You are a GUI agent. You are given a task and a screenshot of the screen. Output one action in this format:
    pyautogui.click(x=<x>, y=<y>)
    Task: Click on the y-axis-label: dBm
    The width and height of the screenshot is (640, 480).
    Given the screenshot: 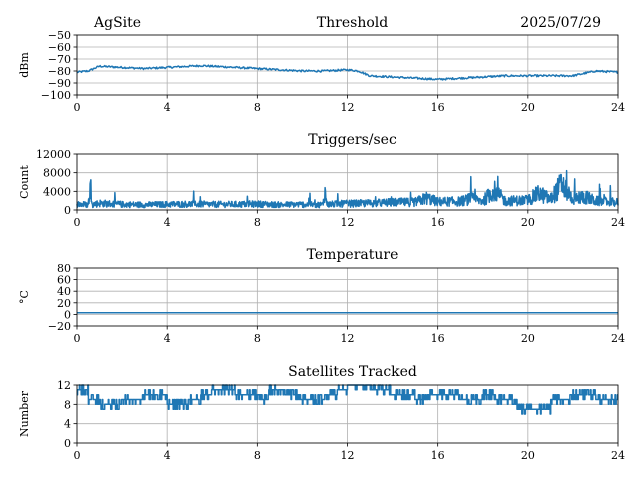 What is the action you would take?
    pyautogui.click(x=24, y=65)
    